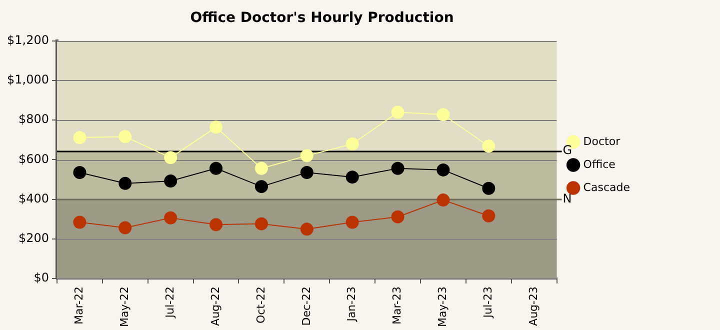 The width and height of the screenshot is (720, 330). Describe the element at coordinates (79, 305) in the screenshot. I see `x-tick-label: Mar-22` at that location.